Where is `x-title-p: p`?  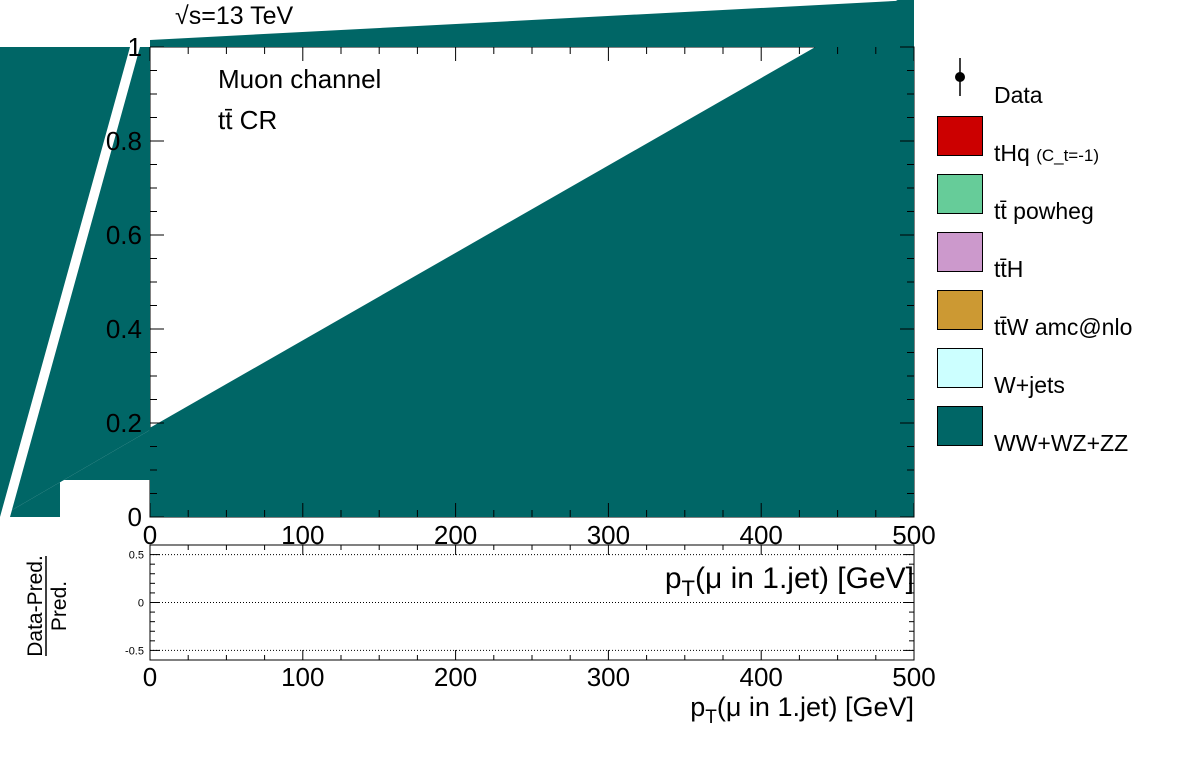 x-title-p: p is located at coordinates (673, 578).